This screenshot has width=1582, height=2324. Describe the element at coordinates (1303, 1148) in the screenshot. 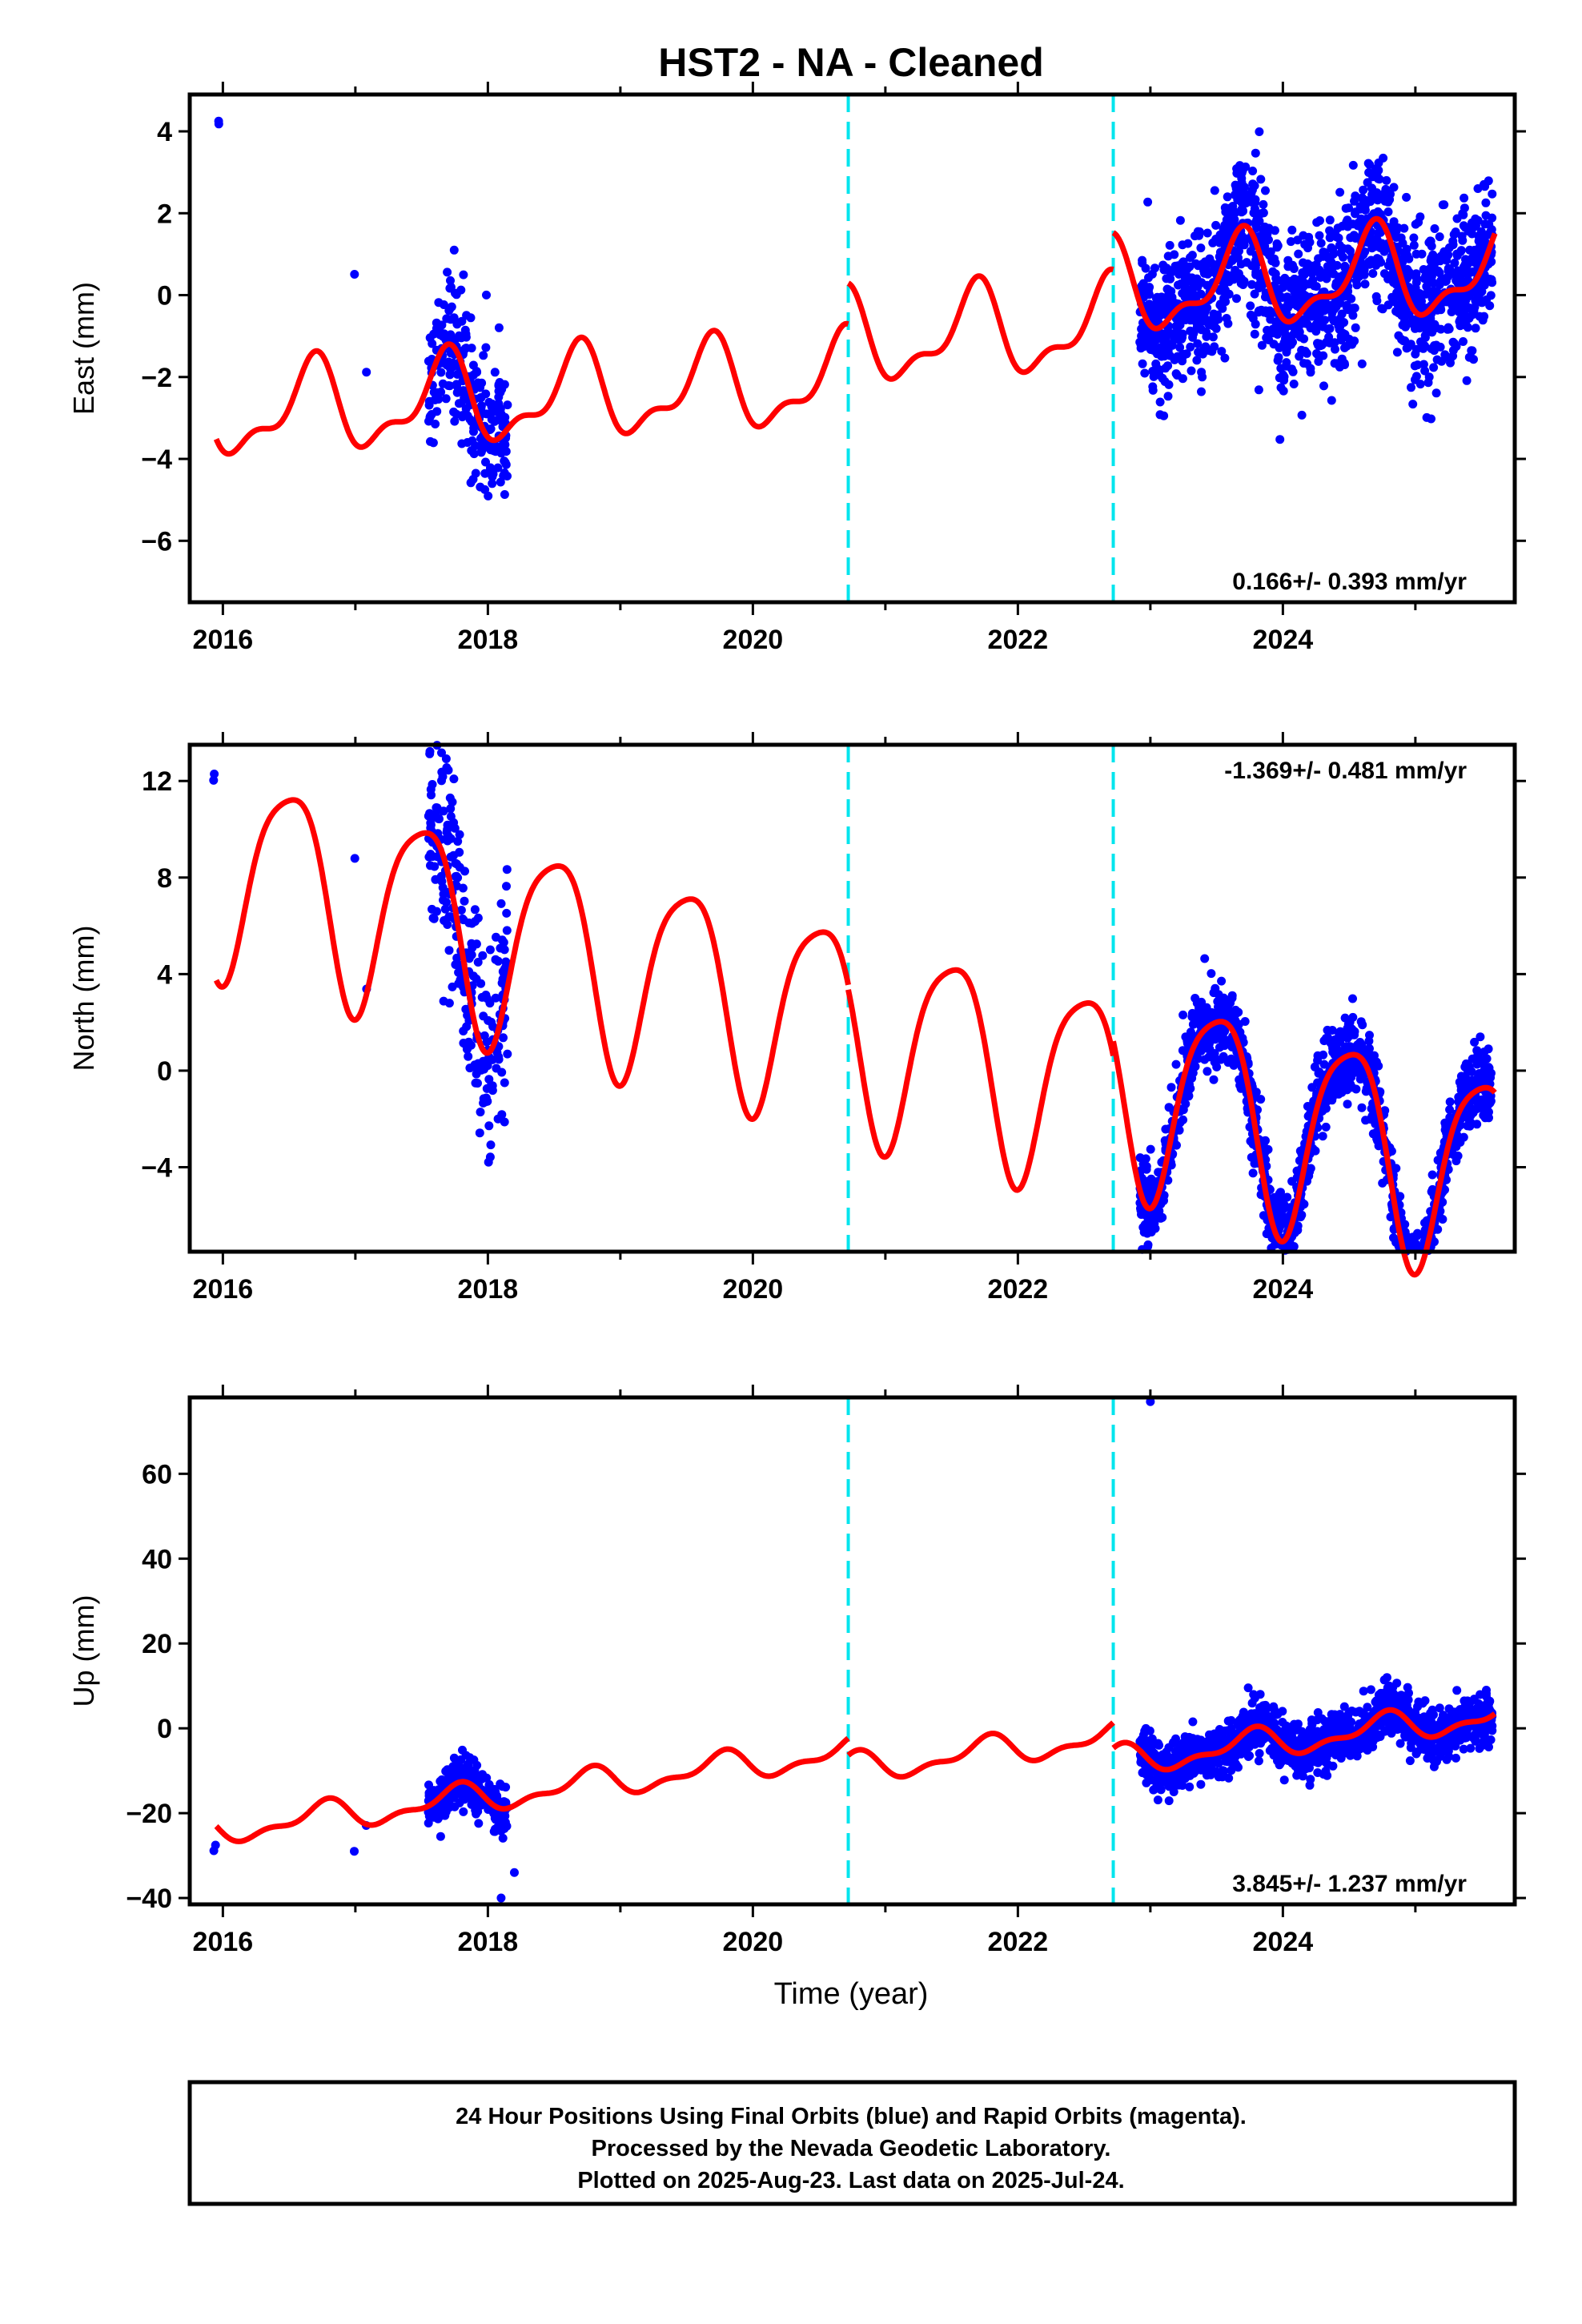

I see `model-curve-segment` at that location.